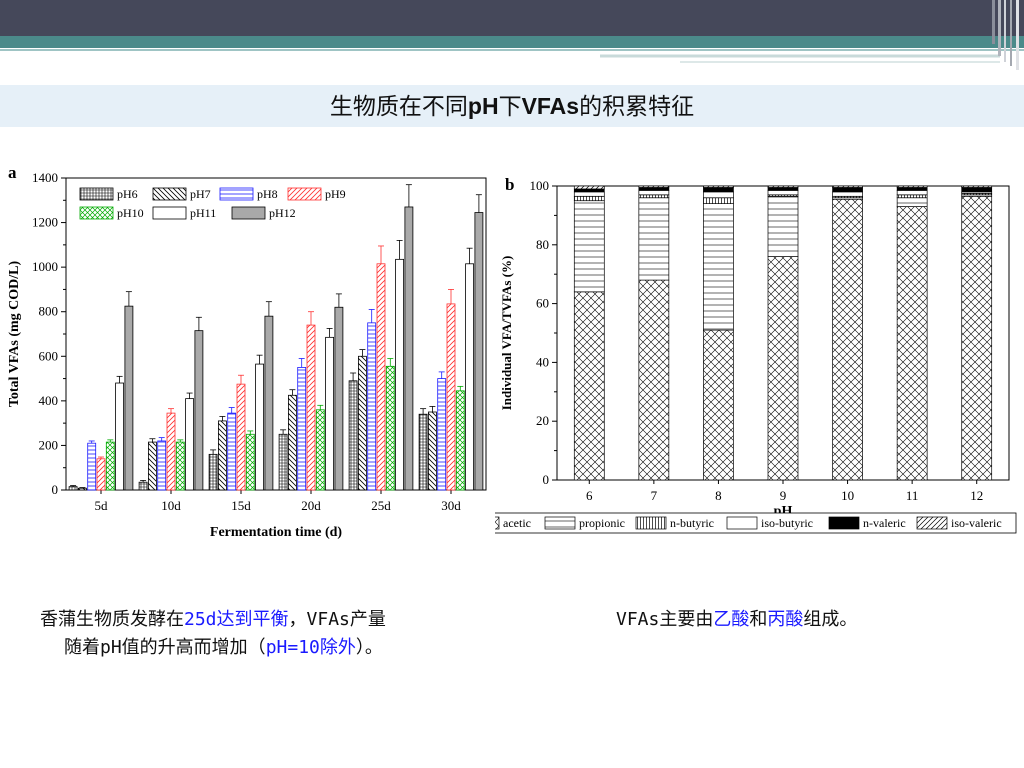 The image size is (1024, 768). Describe the element at coordinates (718, 200) in the screenshot. I see `bar-n-butyric-pH8` at that location.